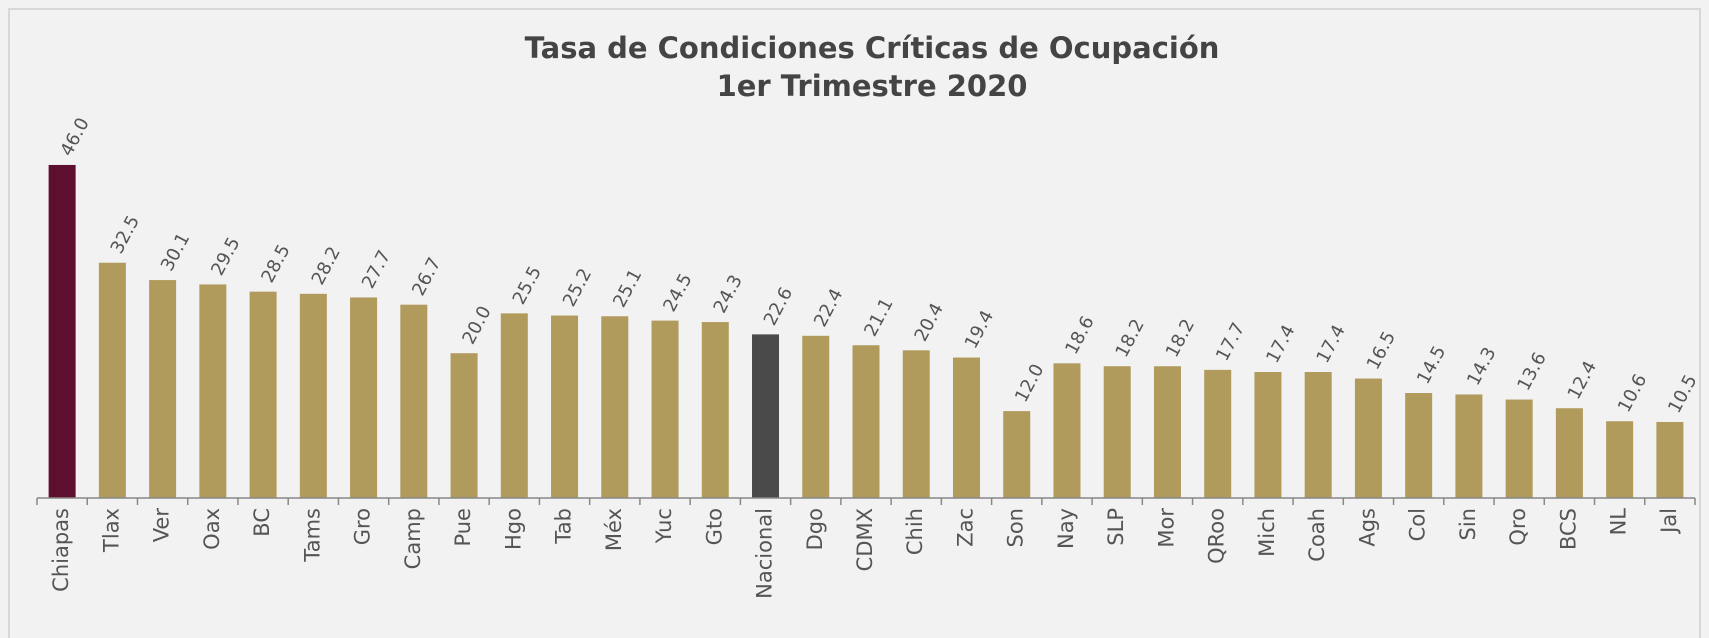 This screenshot has width=1709, height=638. What do you see at coordinates (1267, 532) in the screenshot?
I see `x-tick-label: Mich` at bounding box center [1267, 532].